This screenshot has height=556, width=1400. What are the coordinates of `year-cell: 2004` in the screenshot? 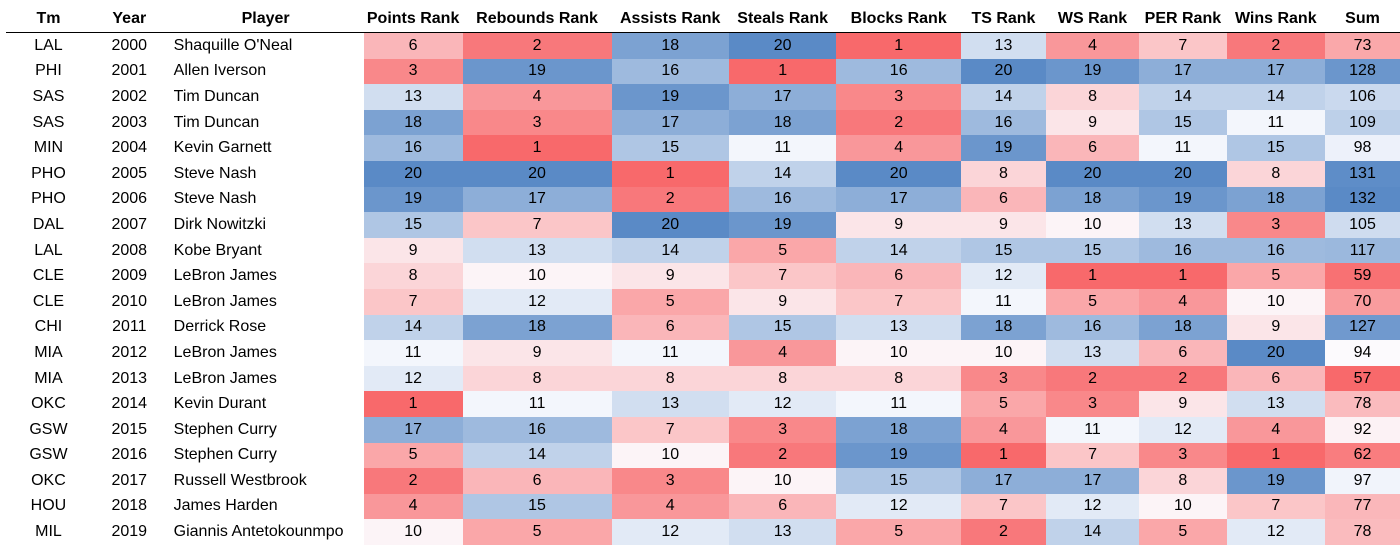 It's located at (129, 148).